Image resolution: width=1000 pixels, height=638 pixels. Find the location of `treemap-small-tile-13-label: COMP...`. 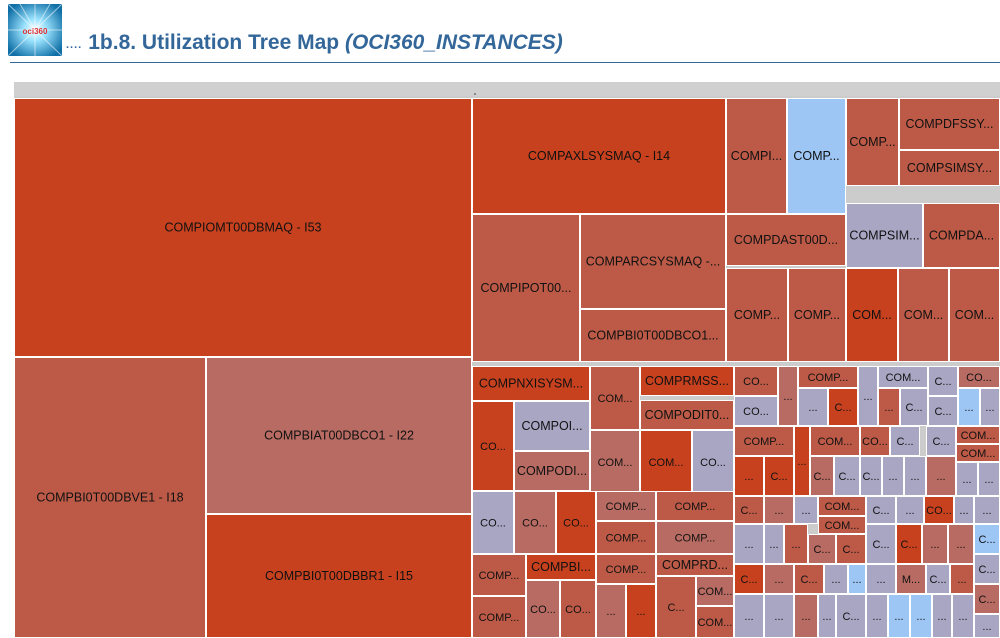

treemap-small-tile-13-label: COMP... is located at coordinates (499, 576).